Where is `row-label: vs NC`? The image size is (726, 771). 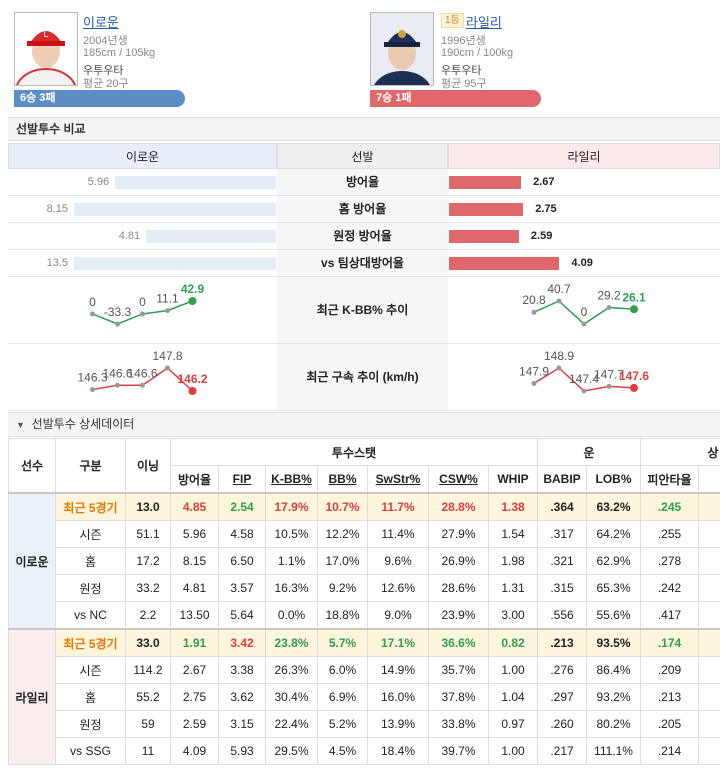
row-label: vs NC is located at coordinates (90, 615).